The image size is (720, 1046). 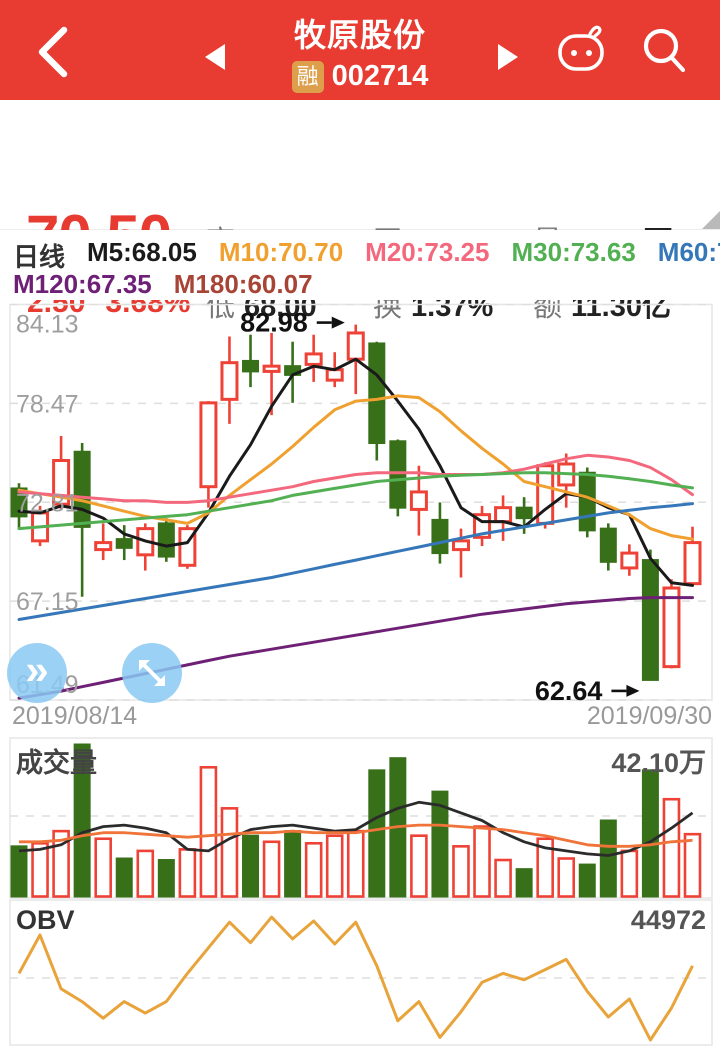 I want to click on obv-pane, so click(x=361, y=972).